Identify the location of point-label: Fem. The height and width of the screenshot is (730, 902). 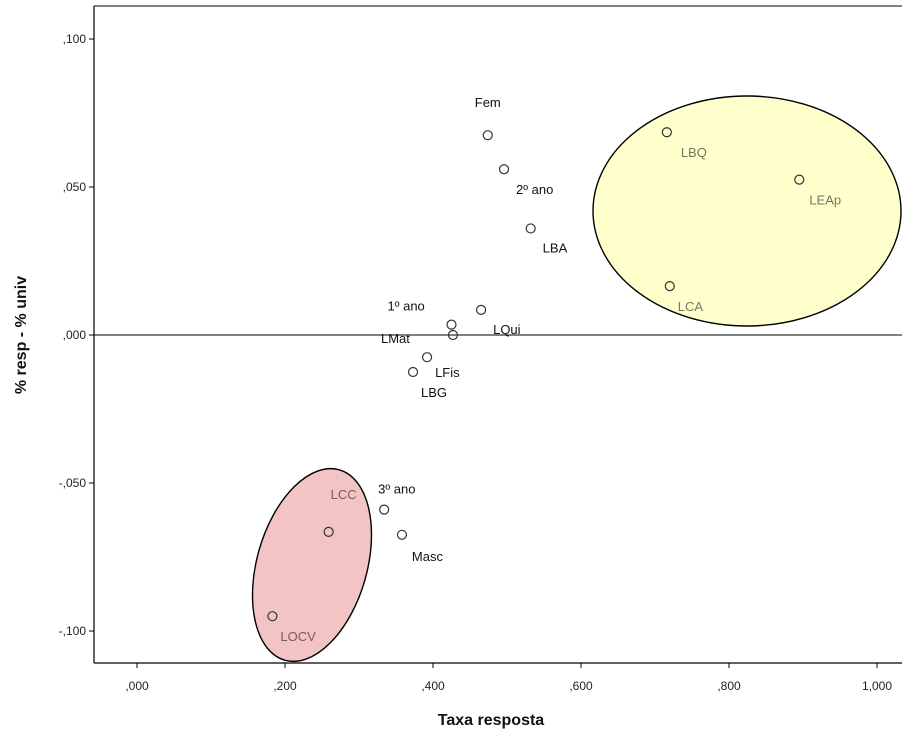
(488, 102).